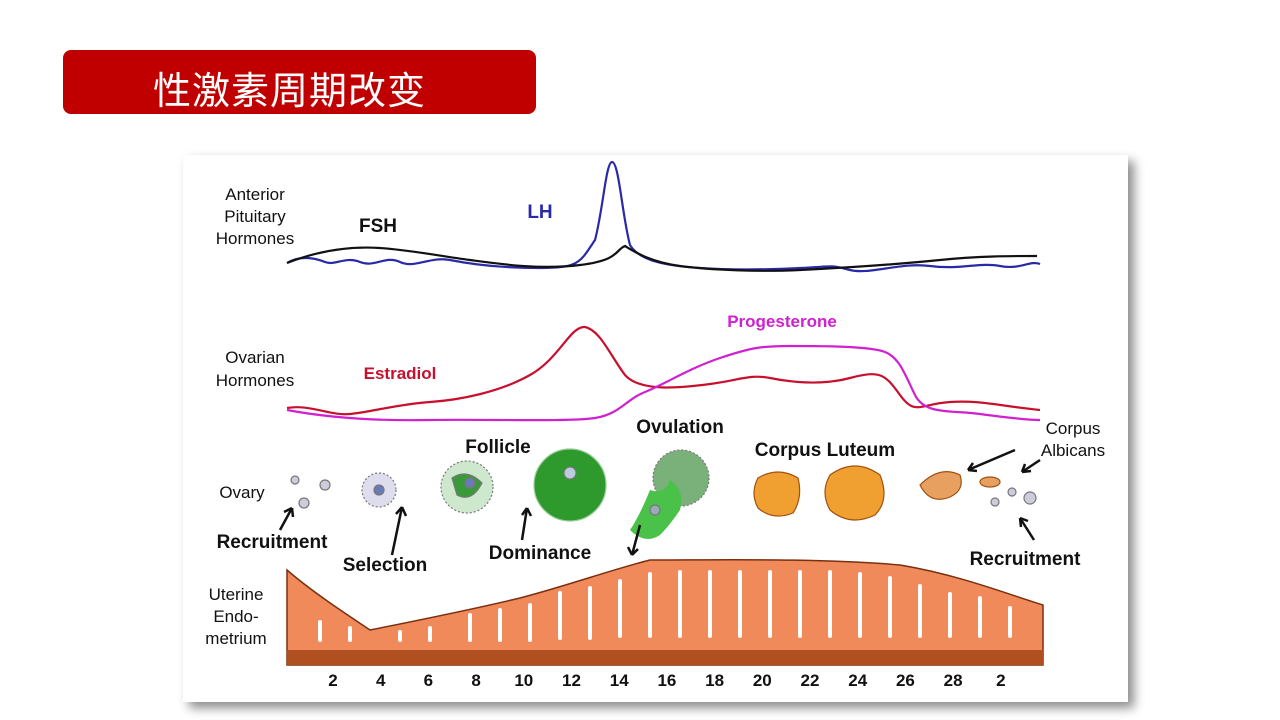 This screenshot has height=720, width=1280. Describe the element at coordinates (1073, 450) in the screenshot. I see `stage-label: Albicans` at that location.